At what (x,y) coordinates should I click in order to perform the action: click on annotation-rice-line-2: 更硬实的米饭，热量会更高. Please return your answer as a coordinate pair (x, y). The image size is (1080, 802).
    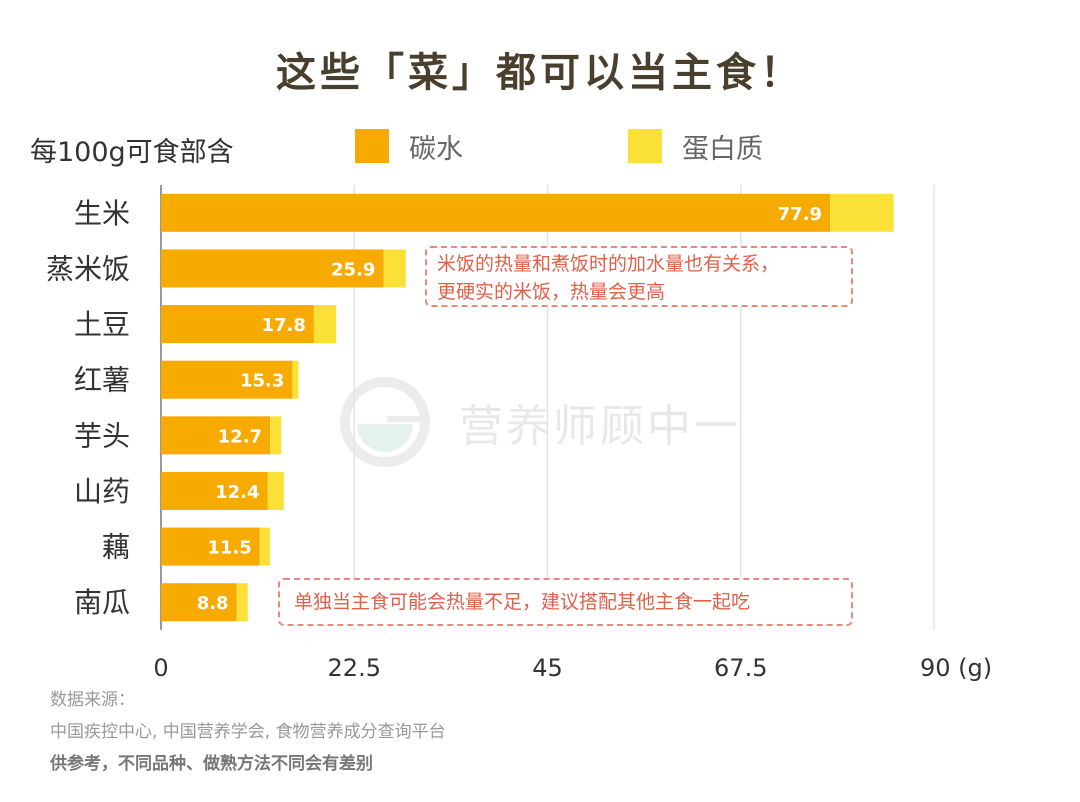
    Looking at the image, I should click on (551, 292).